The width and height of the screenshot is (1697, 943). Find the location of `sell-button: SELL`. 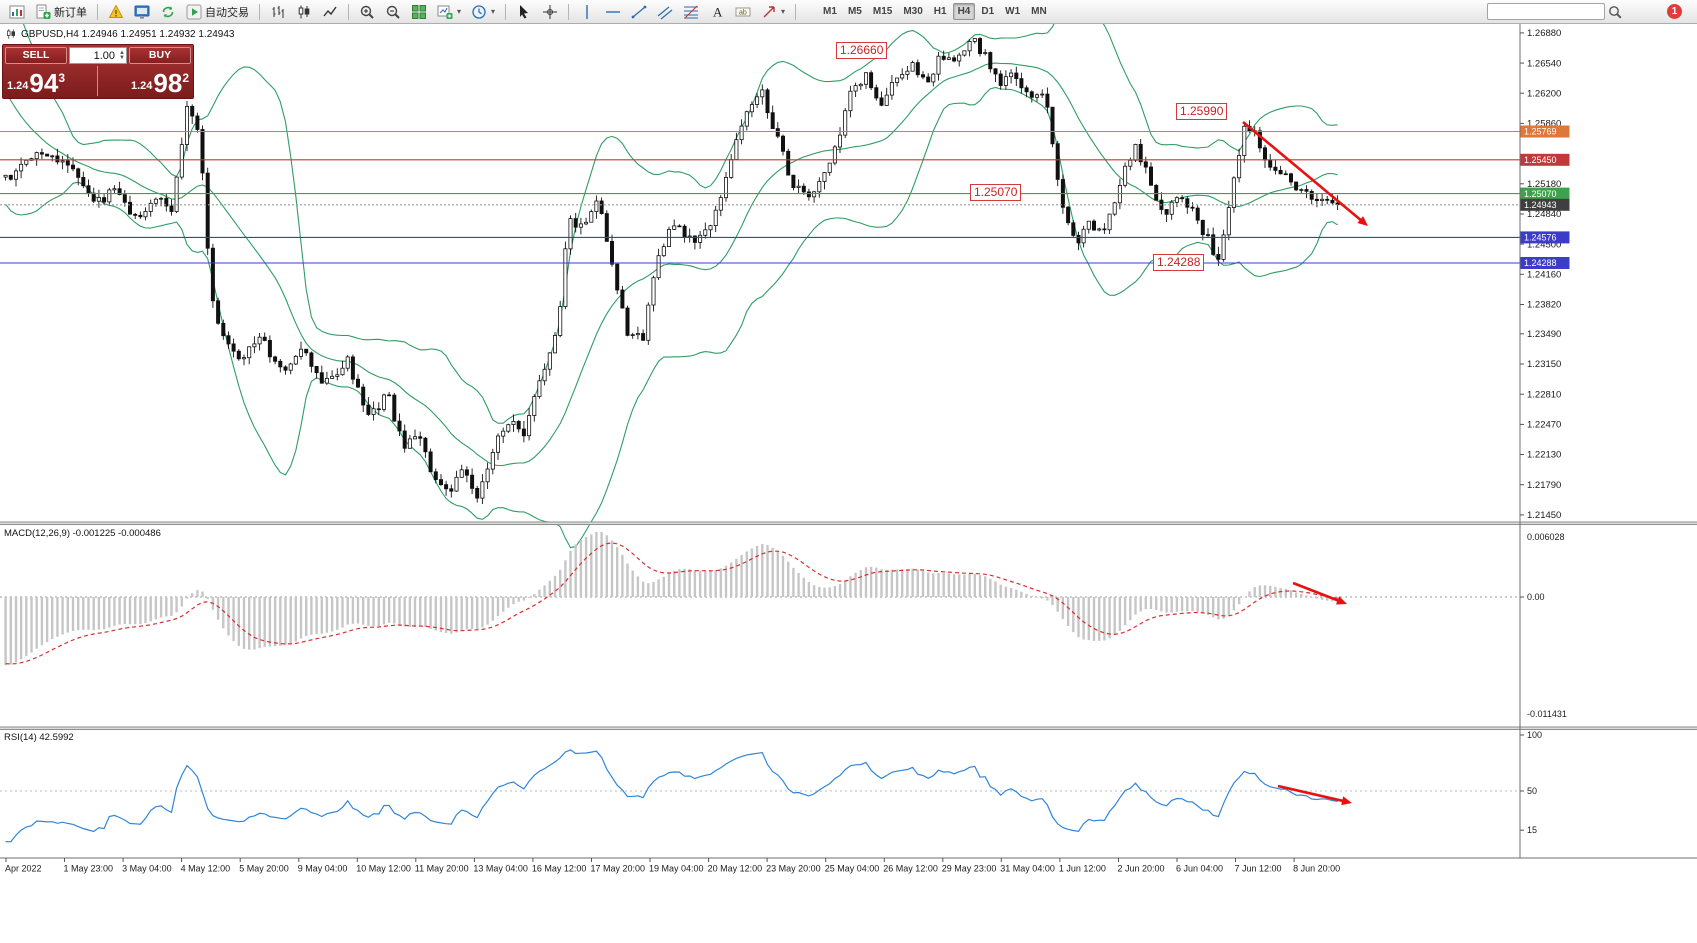

sell-button: SELL is located at coordinates (36, 55).